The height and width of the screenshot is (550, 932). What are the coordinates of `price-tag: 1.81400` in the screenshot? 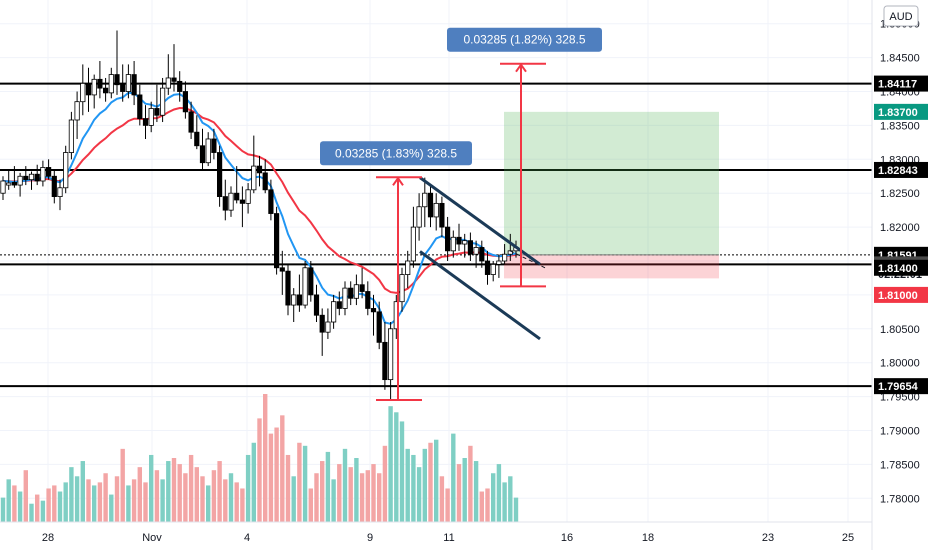 It's located at (901, 267).